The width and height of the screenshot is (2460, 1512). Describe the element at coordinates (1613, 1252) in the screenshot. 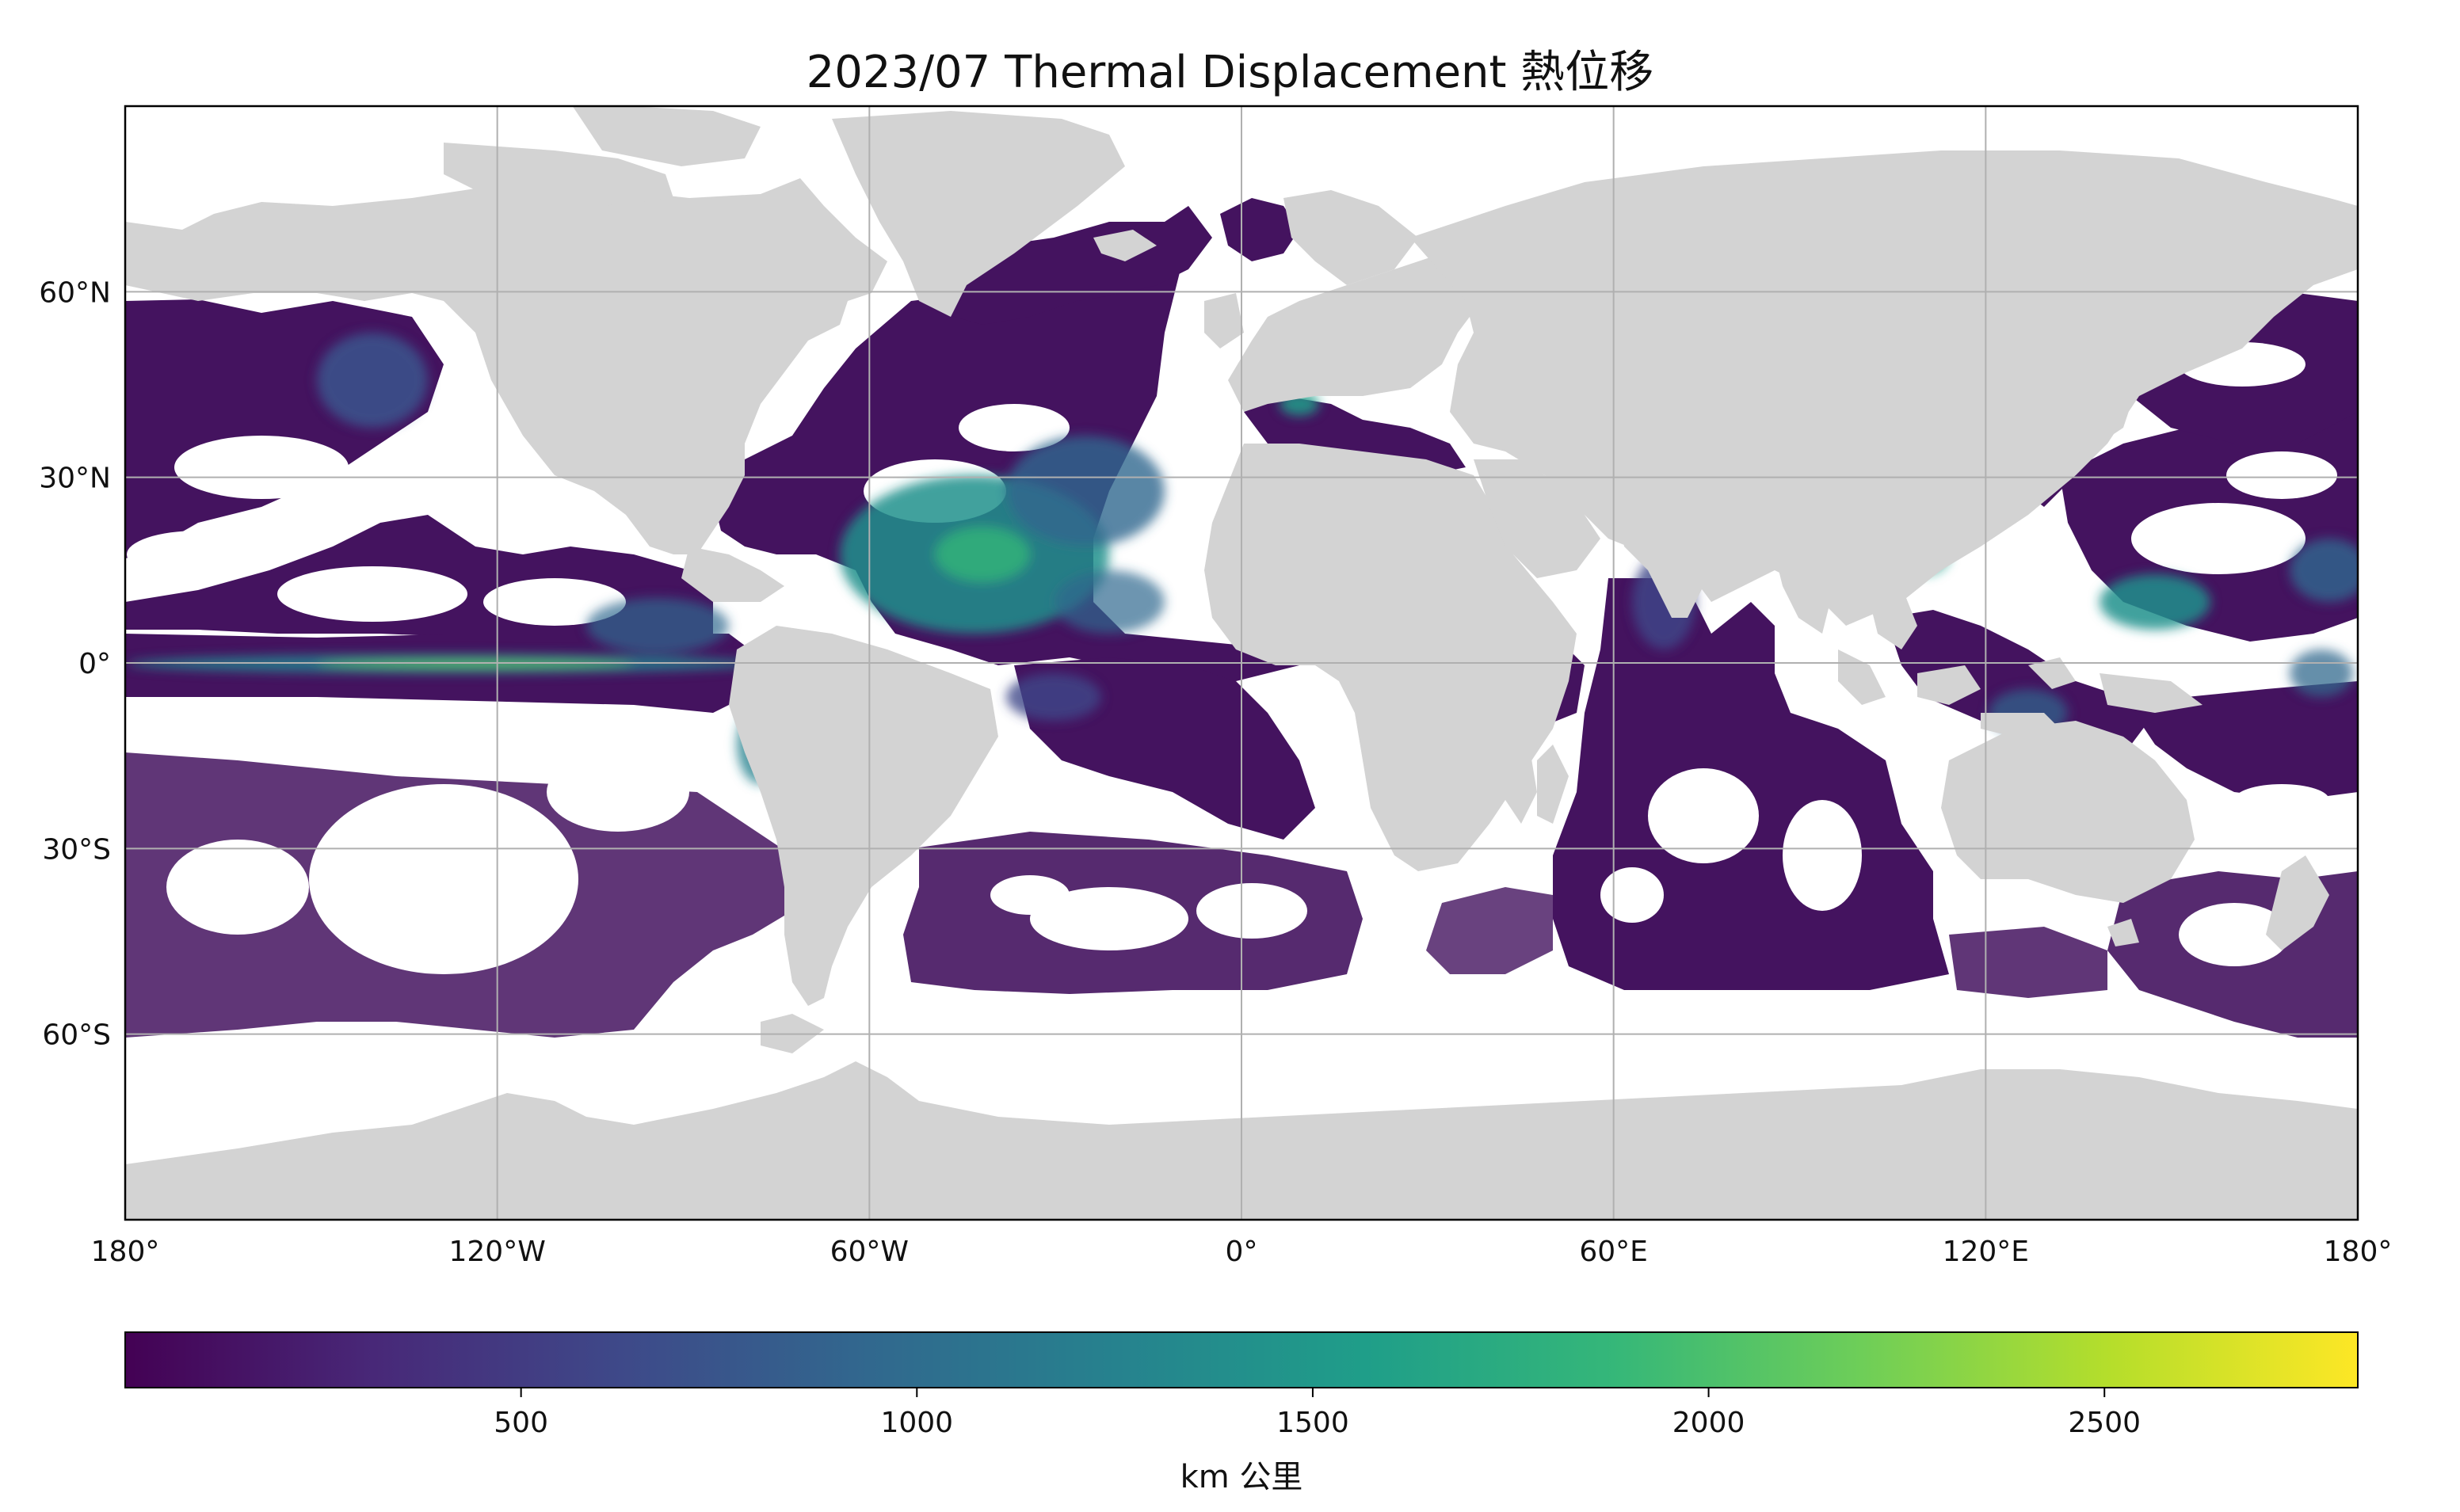

I see `lon-tick-label: 60°E` at that location.